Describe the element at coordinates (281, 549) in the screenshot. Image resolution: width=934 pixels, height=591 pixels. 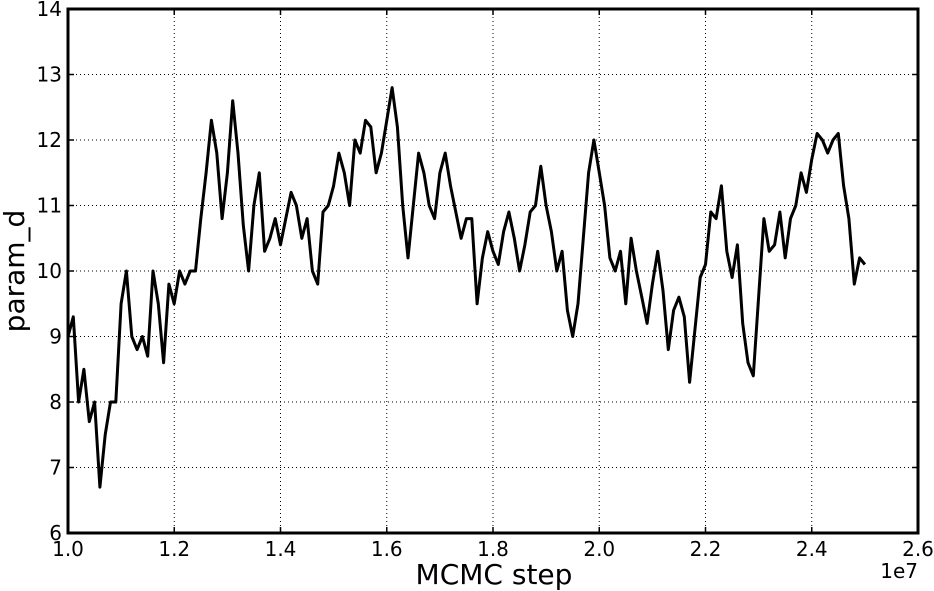
I see `x-tick-label: 1.4` at that location.